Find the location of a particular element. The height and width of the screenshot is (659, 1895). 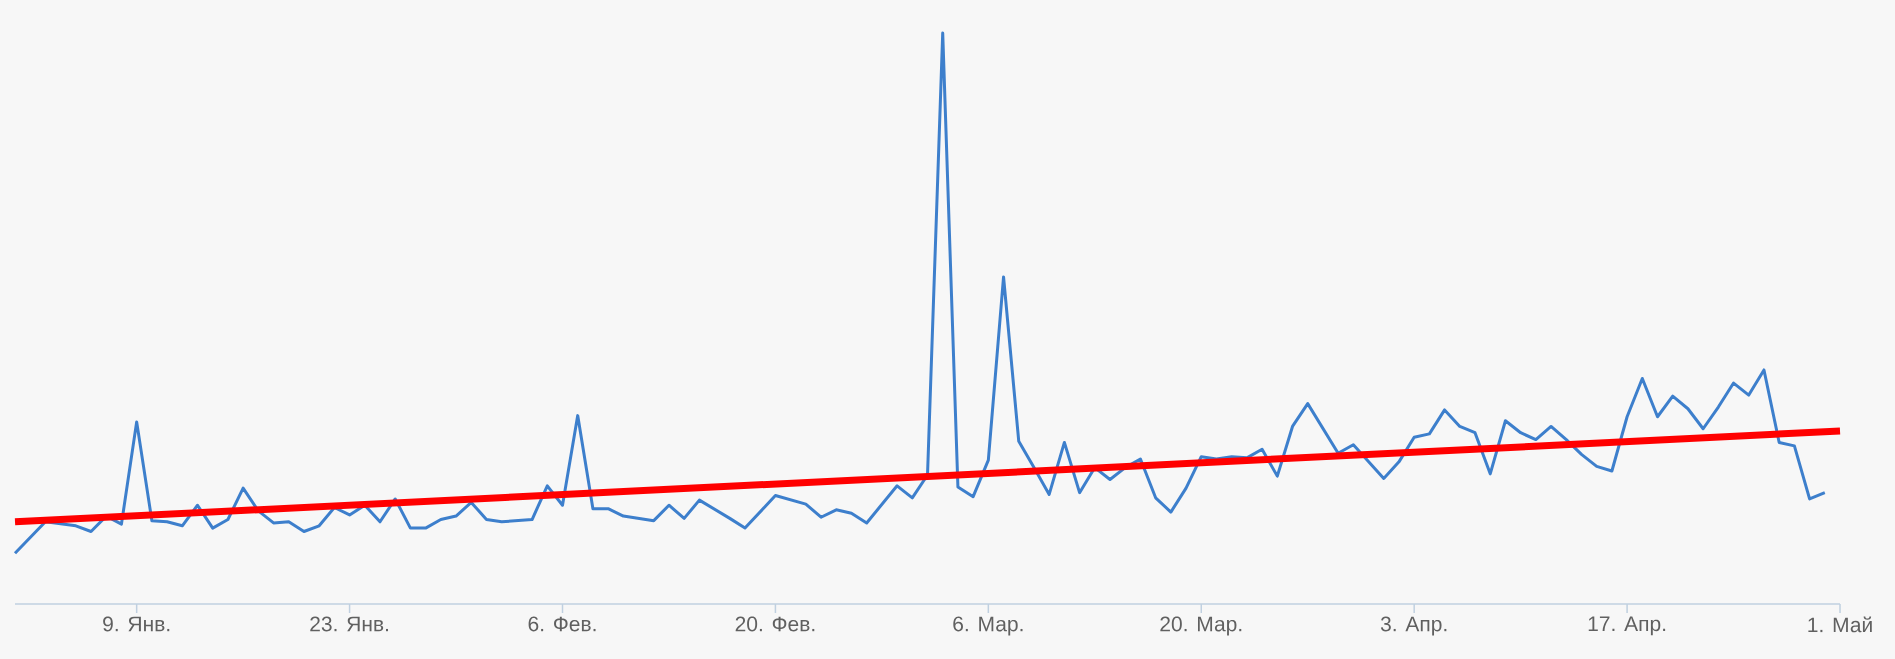

x-tick-label: 20. Фев. is located at coordinates (775, 624).